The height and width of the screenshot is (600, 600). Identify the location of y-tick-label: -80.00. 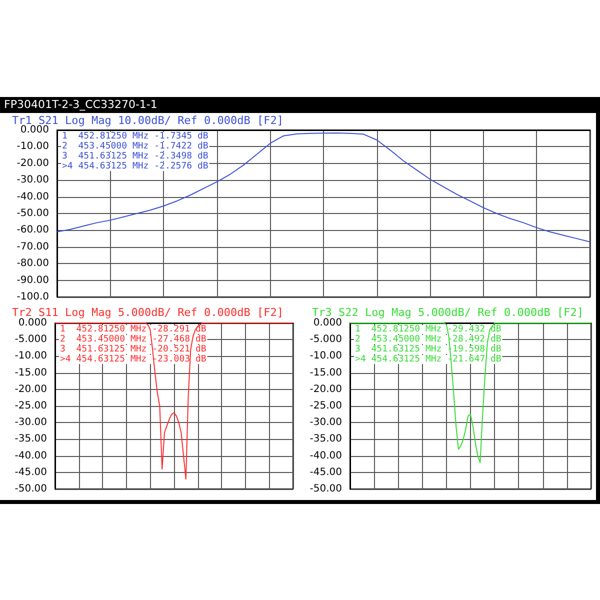
(32, 264).